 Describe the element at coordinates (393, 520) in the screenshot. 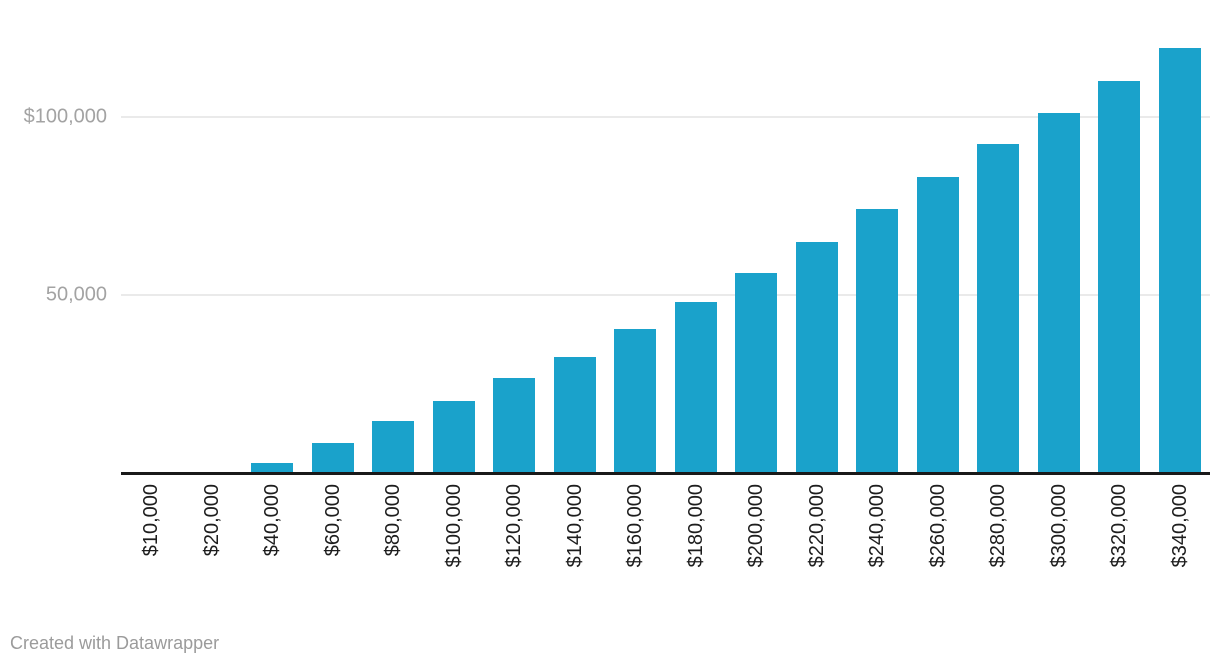

I see `x-axis-tick-label: $80,000` at that location.